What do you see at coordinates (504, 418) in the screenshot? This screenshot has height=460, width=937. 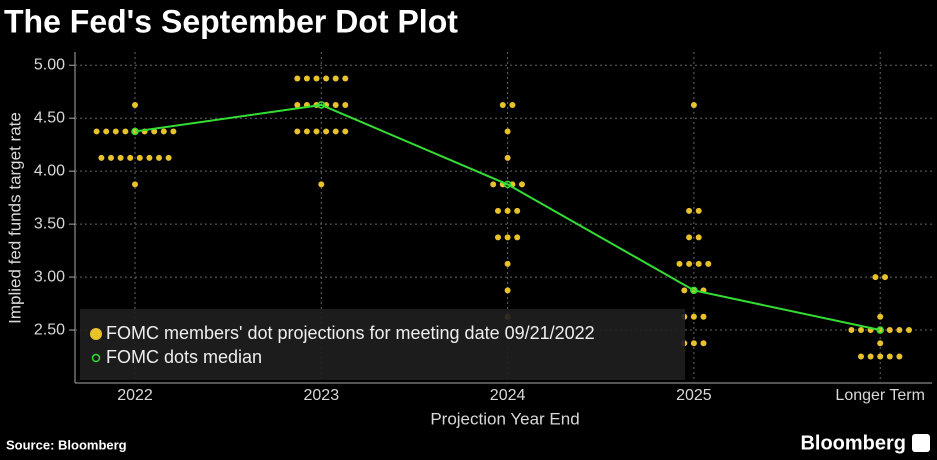 I see `x-axis-label: Projection Year End` at bounding box center [504, 418].